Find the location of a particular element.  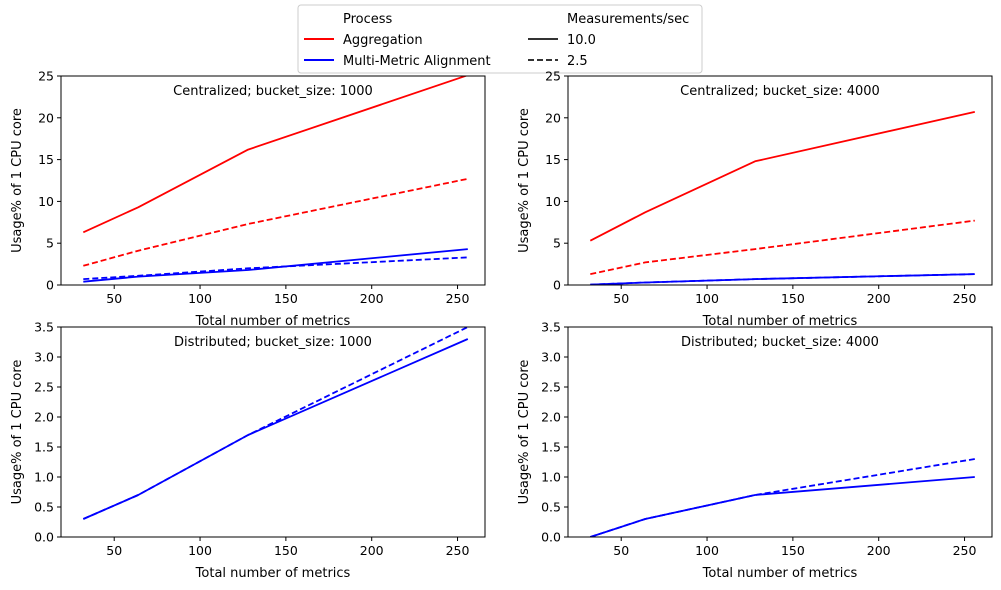

legend-frame is located at coordinates (500, 39).